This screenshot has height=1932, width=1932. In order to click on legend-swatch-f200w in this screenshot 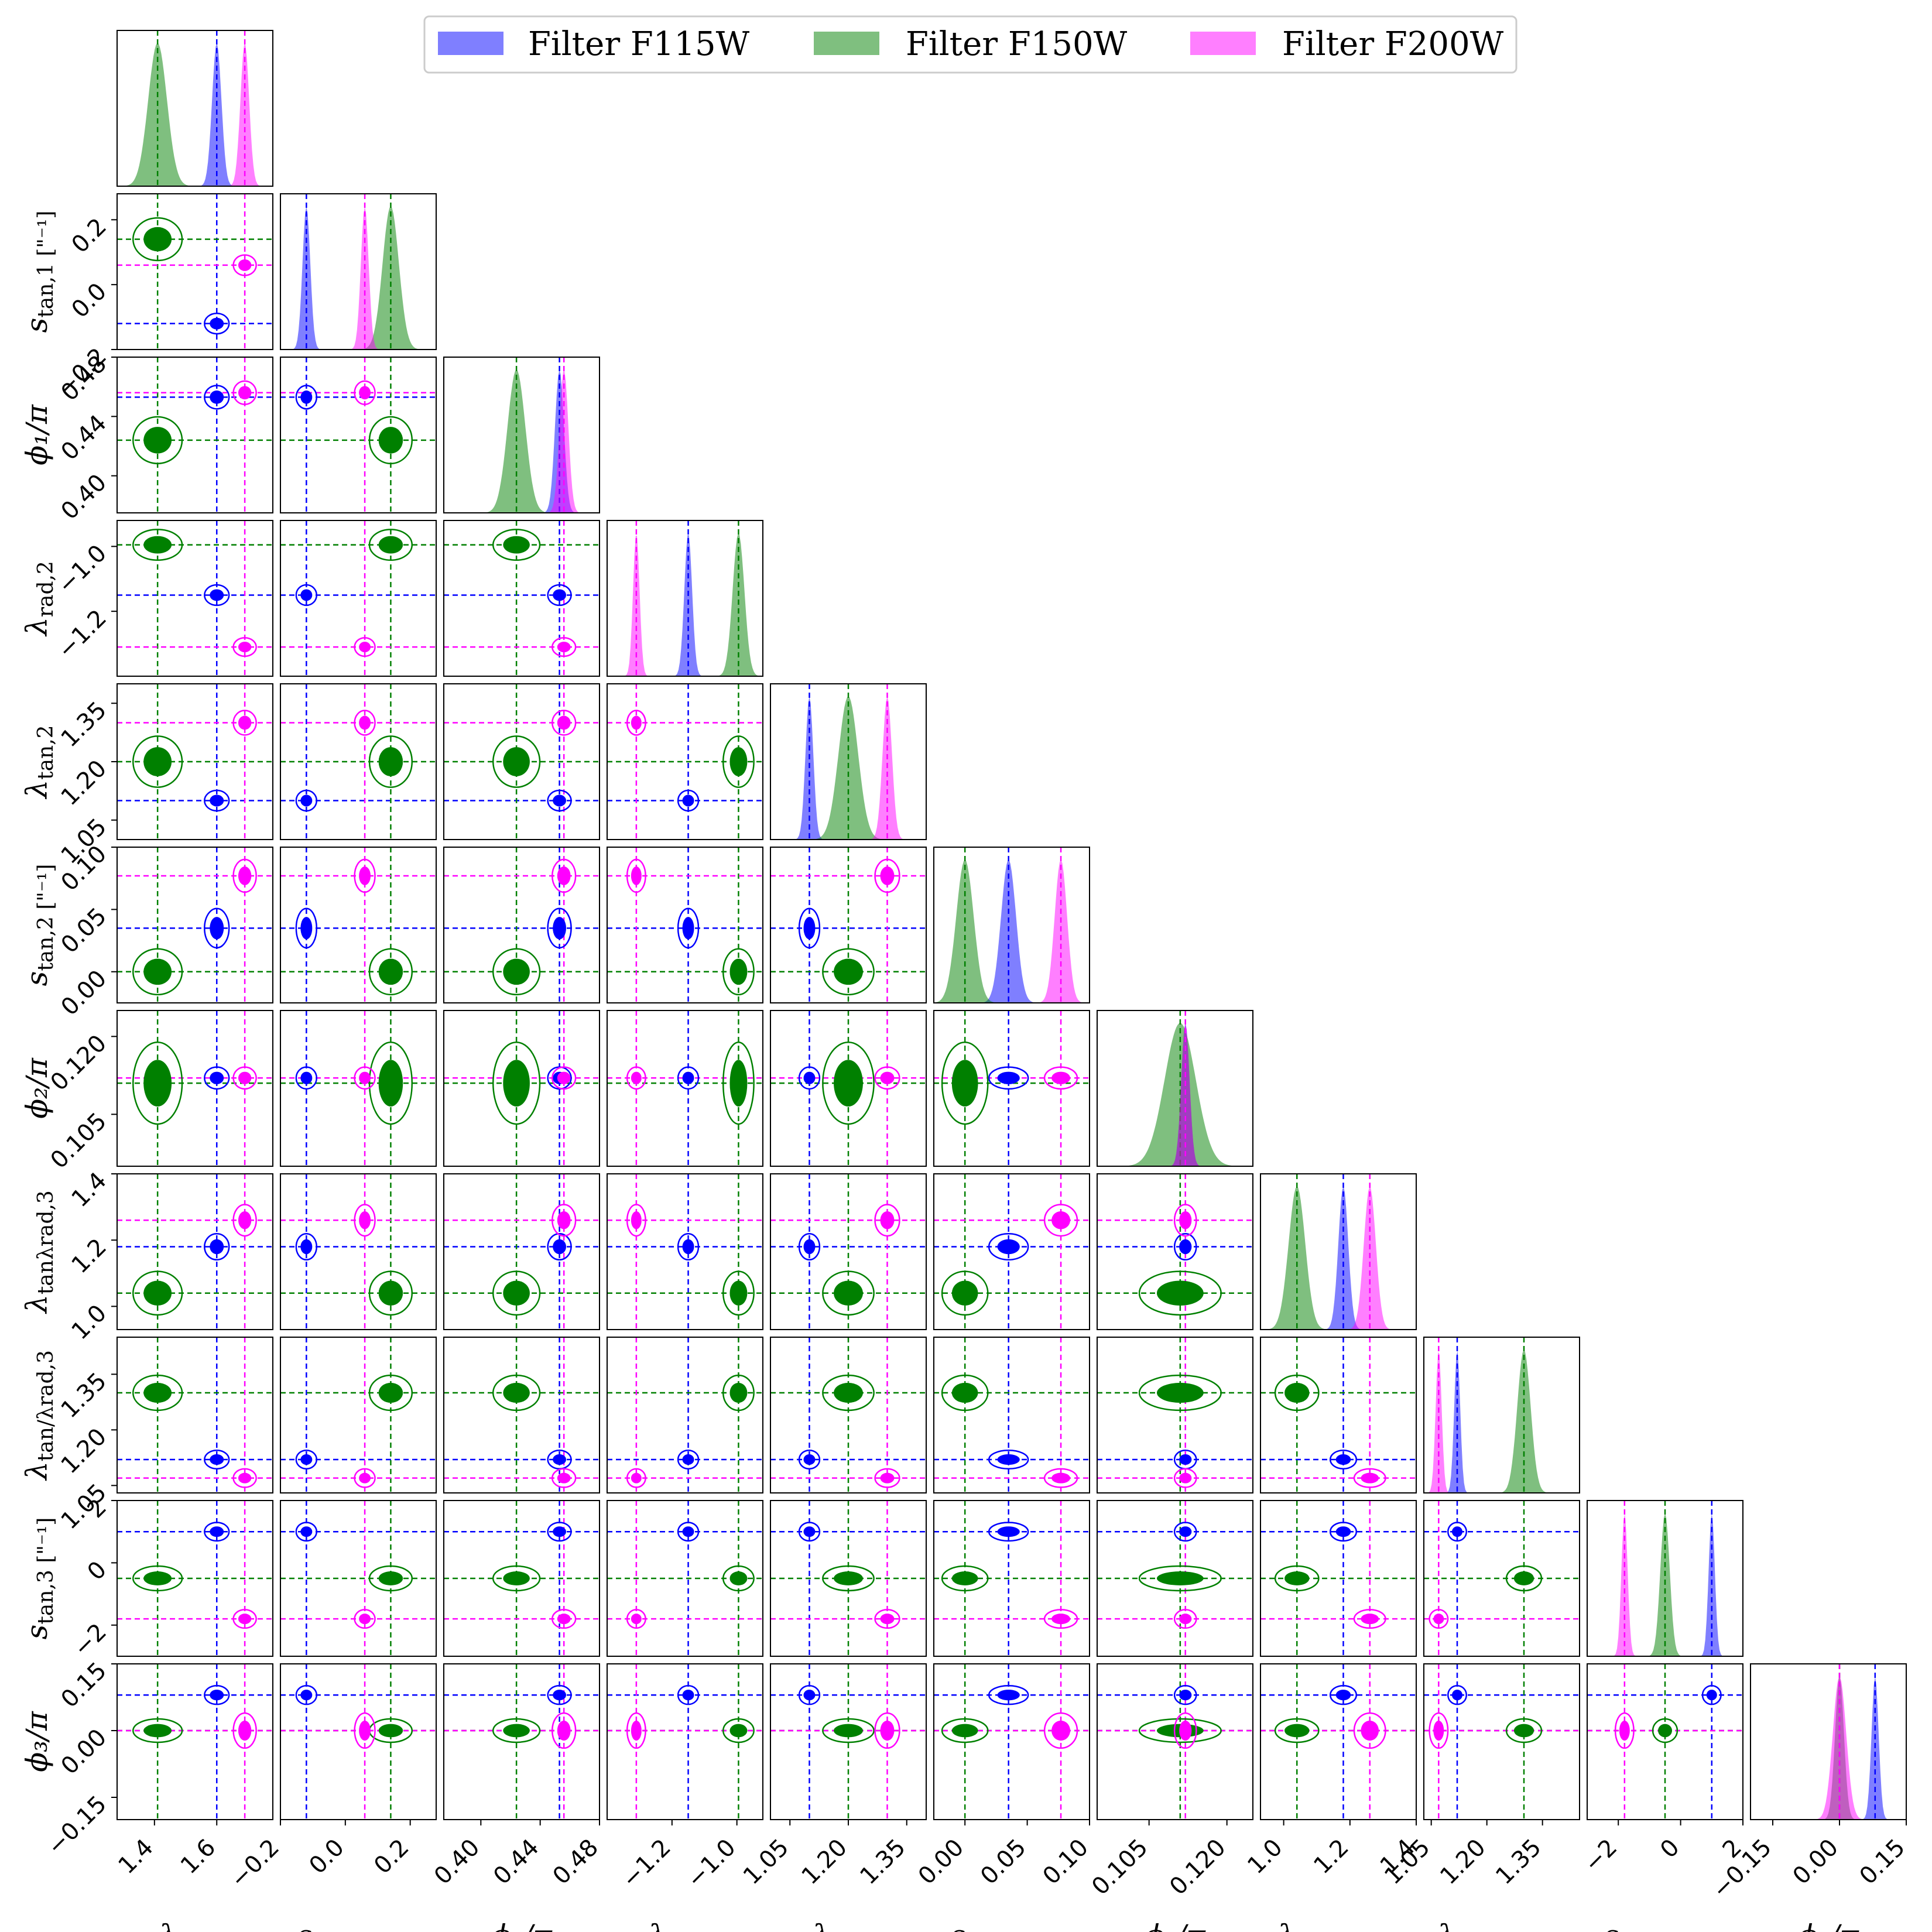, I will do `click(1223, 43)`.